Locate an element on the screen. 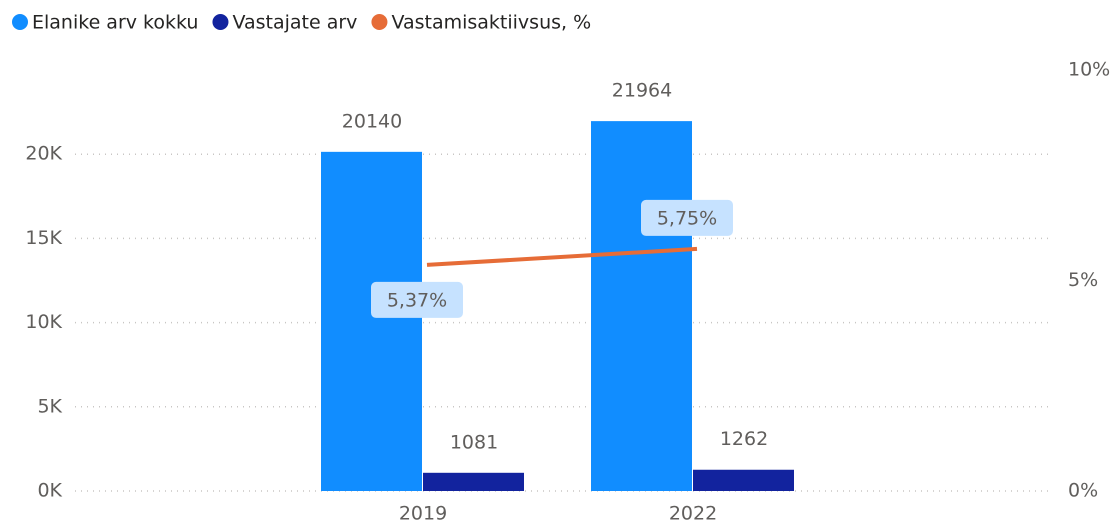  data-label: 1081 is located at coordinates (474, 442).